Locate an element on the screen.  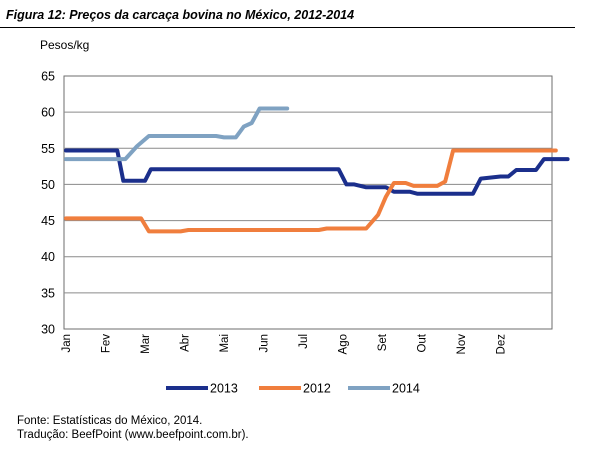
x-tick-label: Dez is located at coordinates (502, 344).